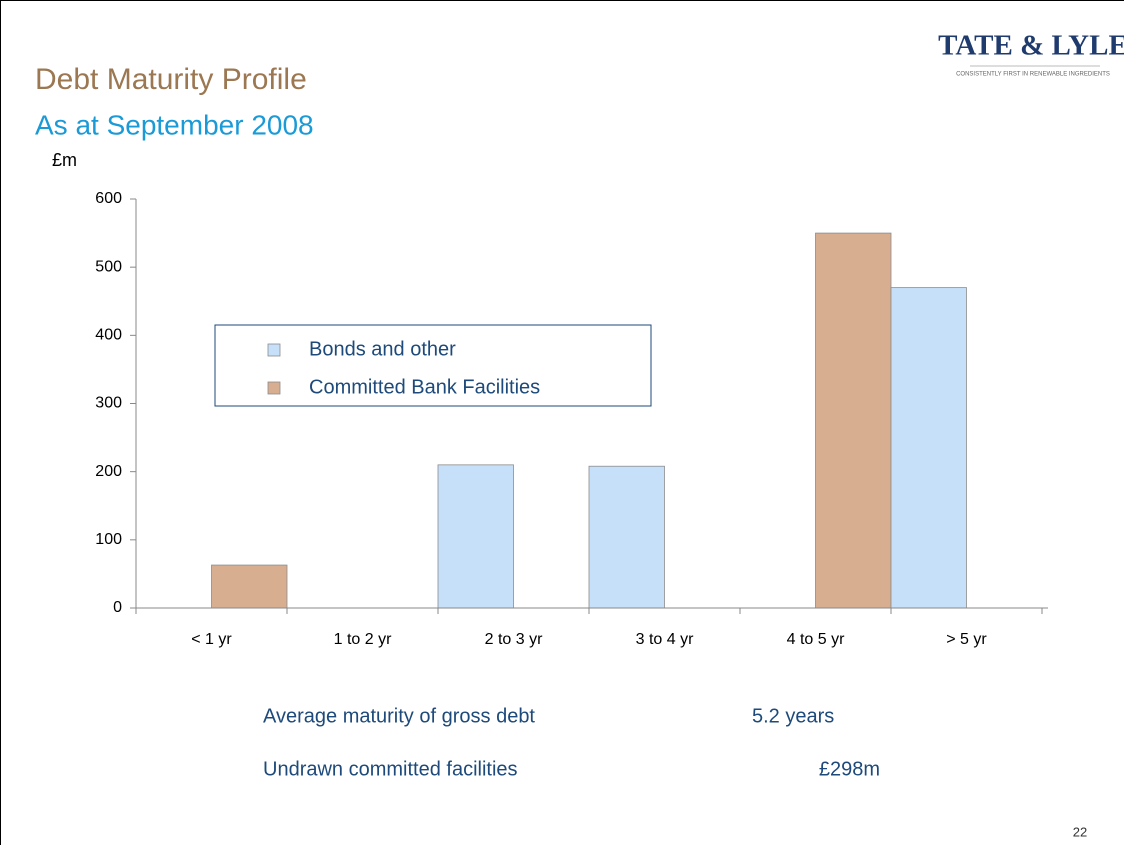 The width and height of the screenshot is (1124, 845). What do you see at coordinates (171, 79) in the screenshot?
I see `title: Debt Maturity Profile` at bounding box center [171, 79].